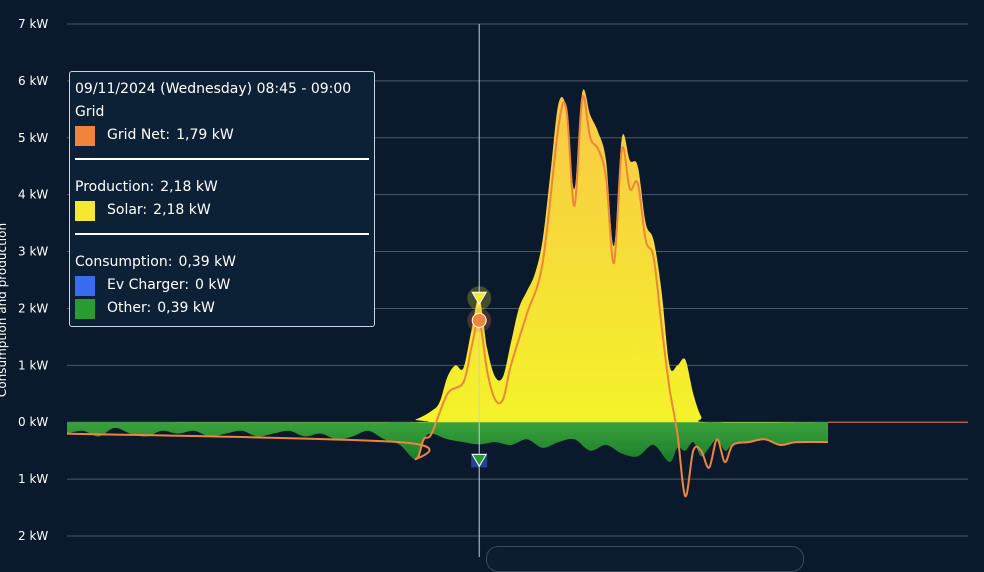 The height and width of the screenshot is (572, 984). I want to click on solar-swatch, so click(85, 210).